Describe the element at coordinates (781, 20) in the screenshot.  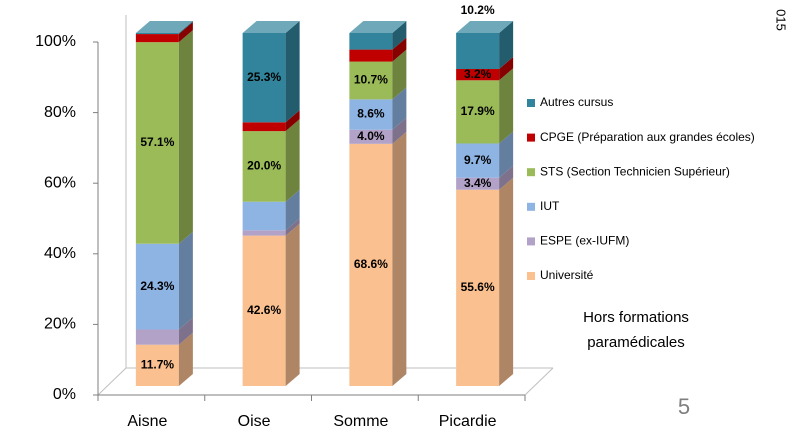
I see `corner-text: 015` at that location.